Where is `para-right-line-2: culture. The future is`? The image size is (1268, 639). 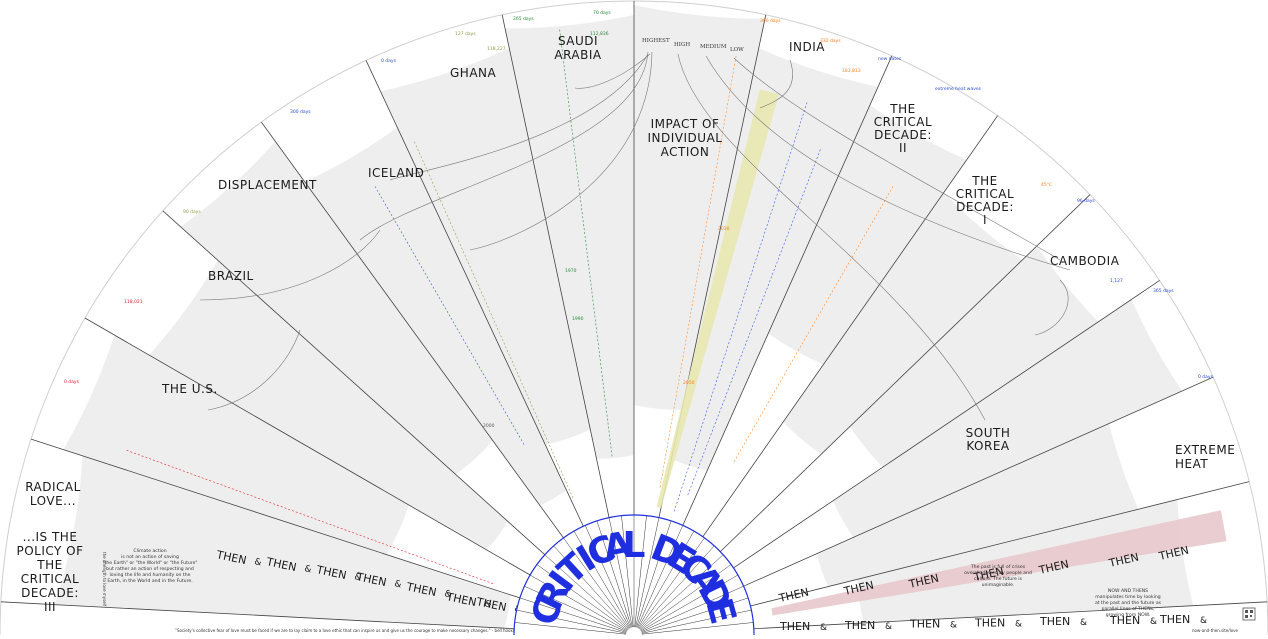
para-right-line-2: culture. The future is is located at coordinates (998, 579).